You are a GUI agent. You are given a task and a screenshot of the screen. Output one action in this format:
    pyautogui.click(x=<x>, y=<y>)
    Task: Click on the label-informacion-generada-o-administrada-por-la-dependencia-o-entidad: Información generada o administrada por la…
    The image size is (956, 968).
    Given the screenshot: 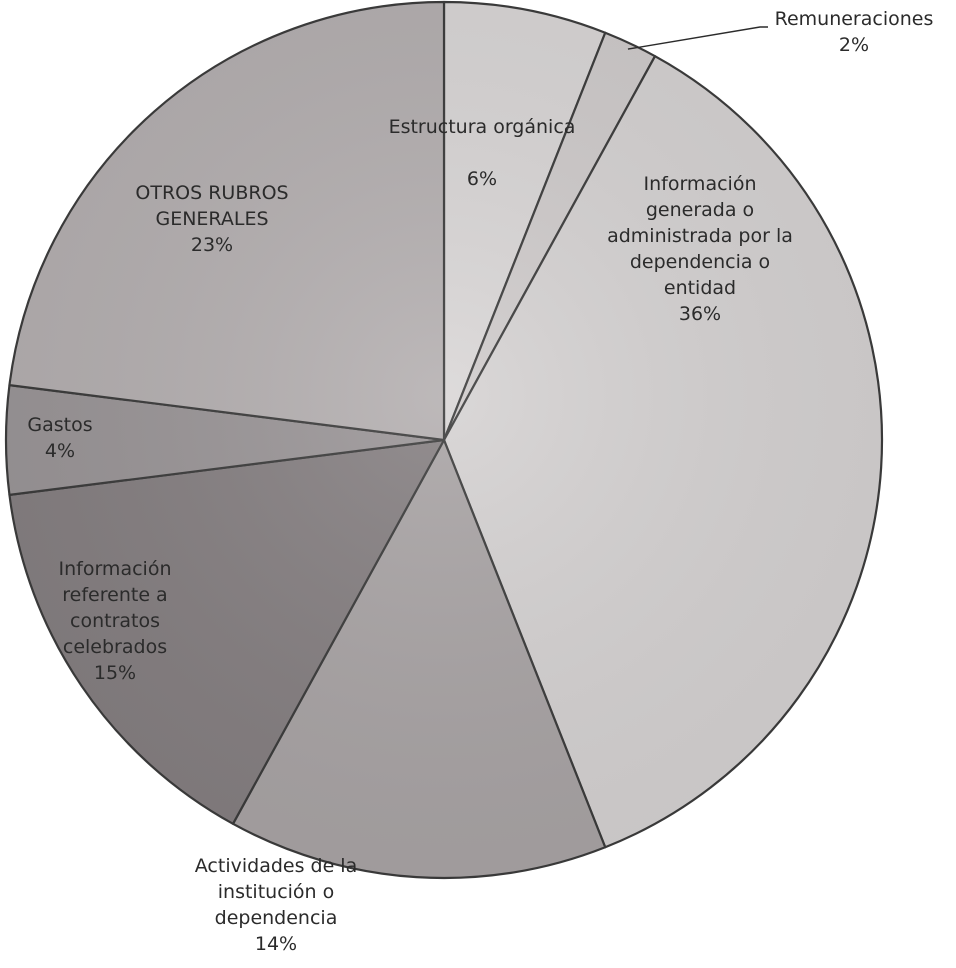 What is the action you would take?
    pyautogui.click(x=700, y=249)
    